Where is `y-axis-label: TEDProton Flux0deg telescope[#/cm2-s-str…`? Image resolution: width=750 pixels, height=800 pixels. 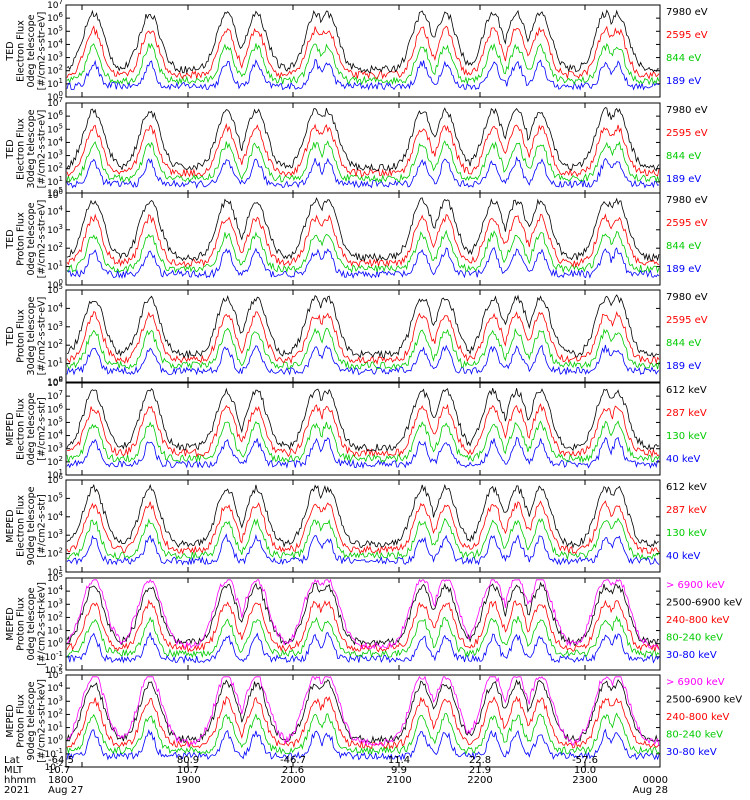 y-axis-label: TEDProton Flux0deg telescope[#/cm2-s-str… is located at coordinates (26, 239).